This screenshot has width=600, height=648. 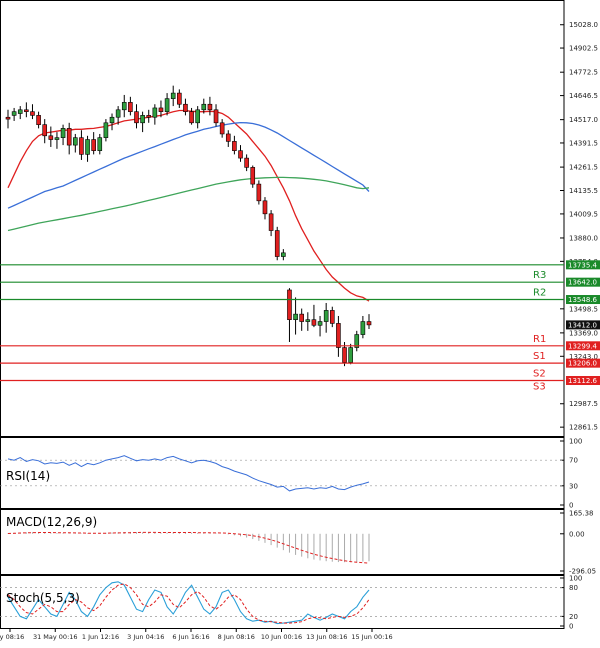 What do you see at coordinates (52, 522) in the screenshot?
I see `macd-pane-title: MACD(12,26,9)` at bounding box center [52, 522].